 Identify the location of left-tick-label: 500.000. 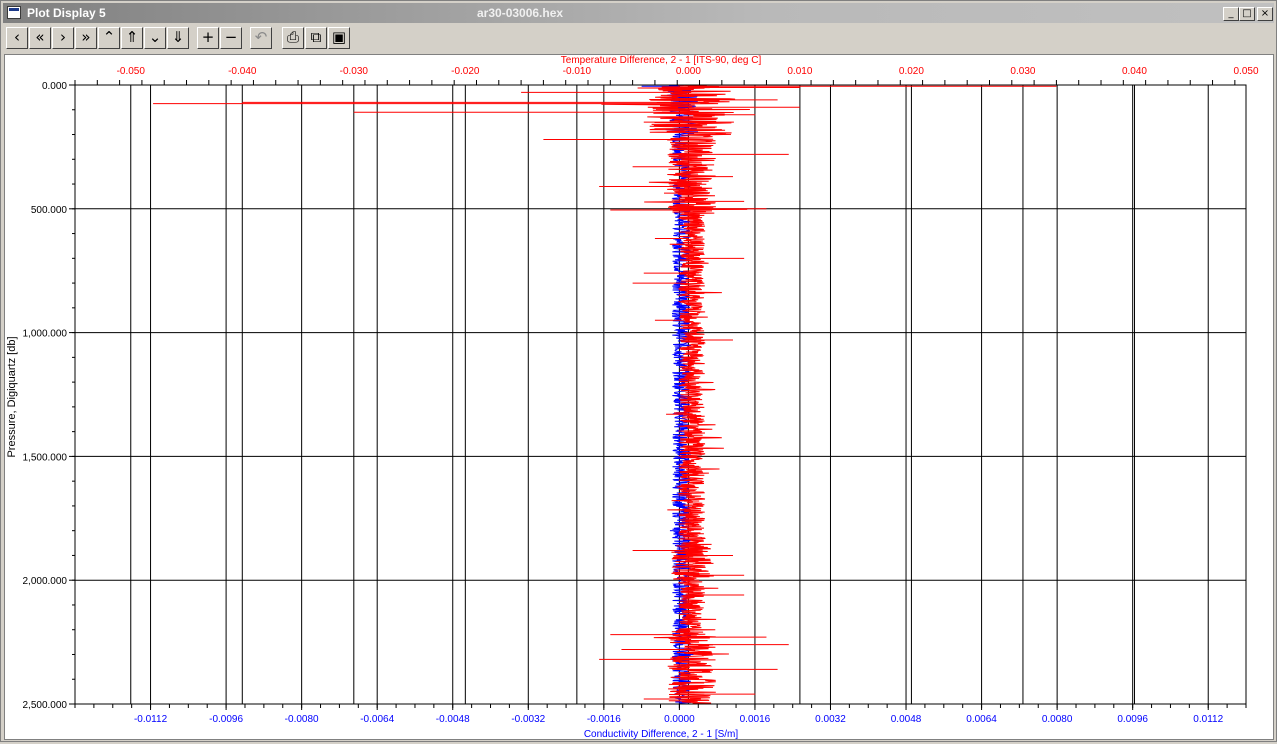
(49, 210).